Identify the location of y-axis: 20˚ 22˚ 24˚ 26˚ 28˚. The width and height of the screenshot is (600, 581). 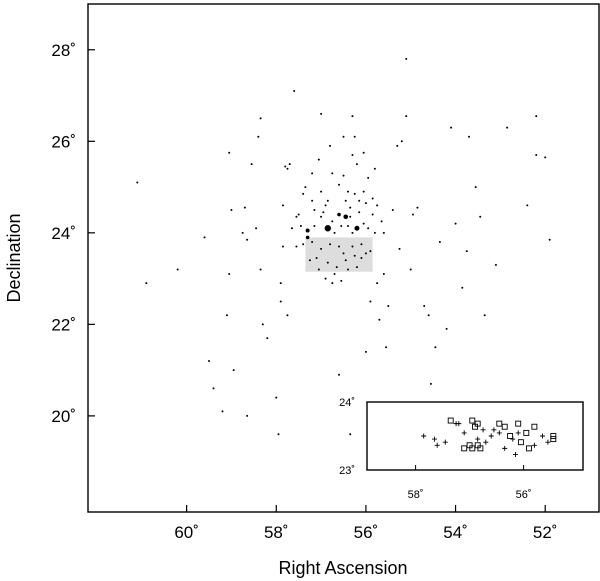
(73, 233).